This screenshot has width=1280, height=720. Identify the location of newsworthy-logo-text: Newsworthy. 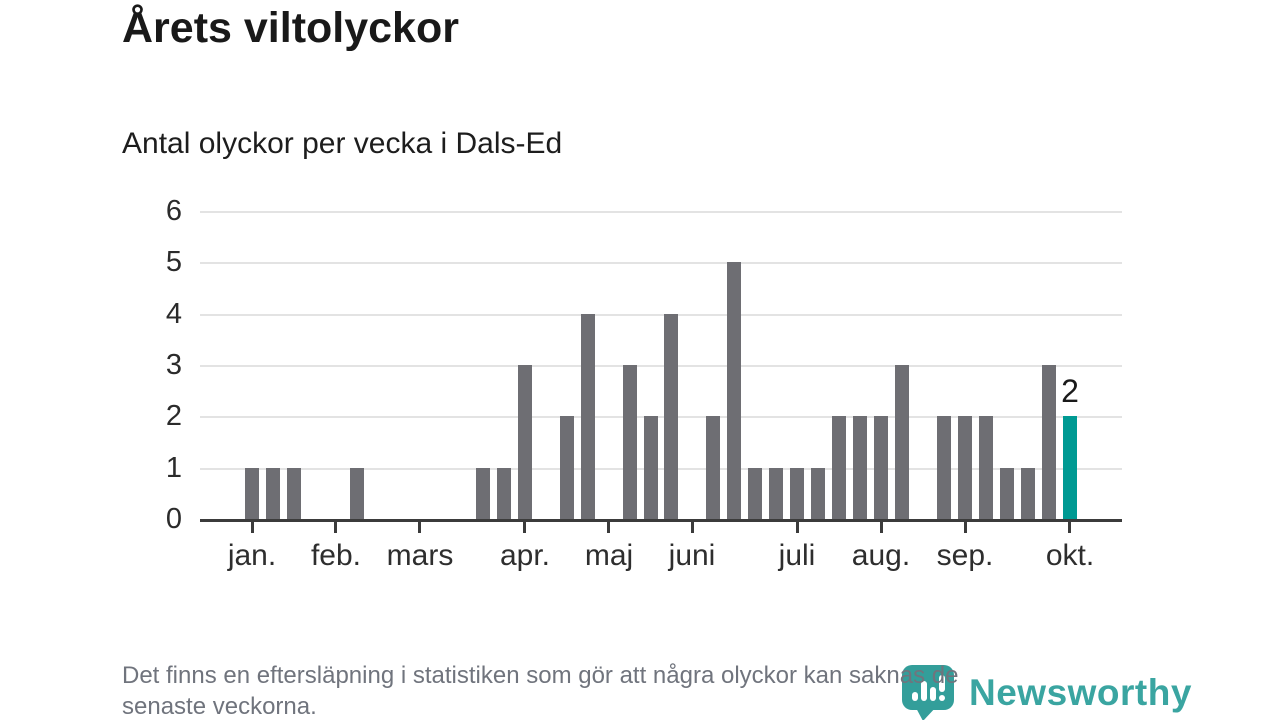
(1080, 692).